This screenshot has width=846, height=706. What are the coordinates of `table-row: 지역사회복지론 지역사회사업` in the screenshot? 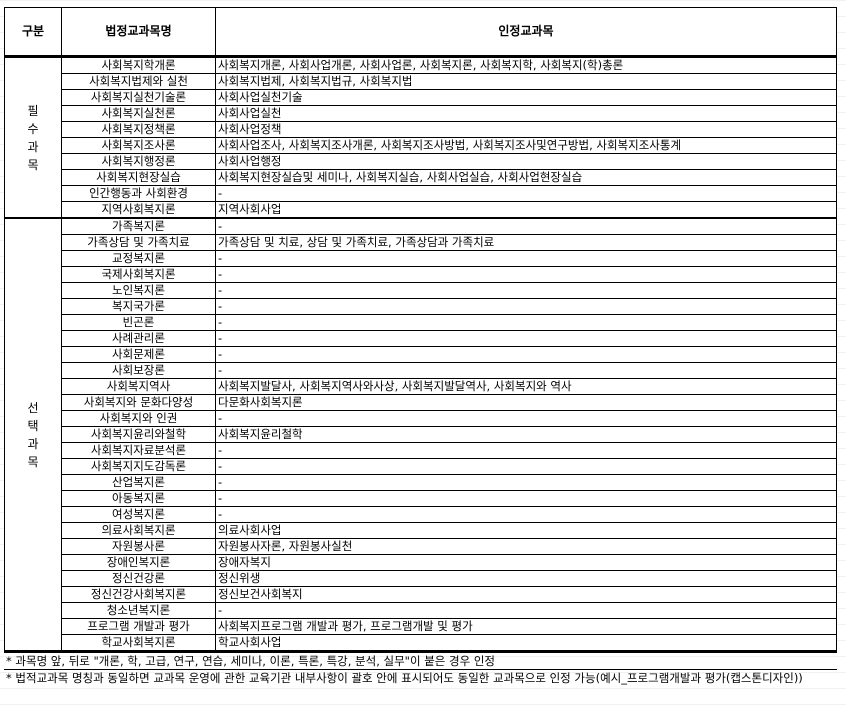 It's located at (421, 210).